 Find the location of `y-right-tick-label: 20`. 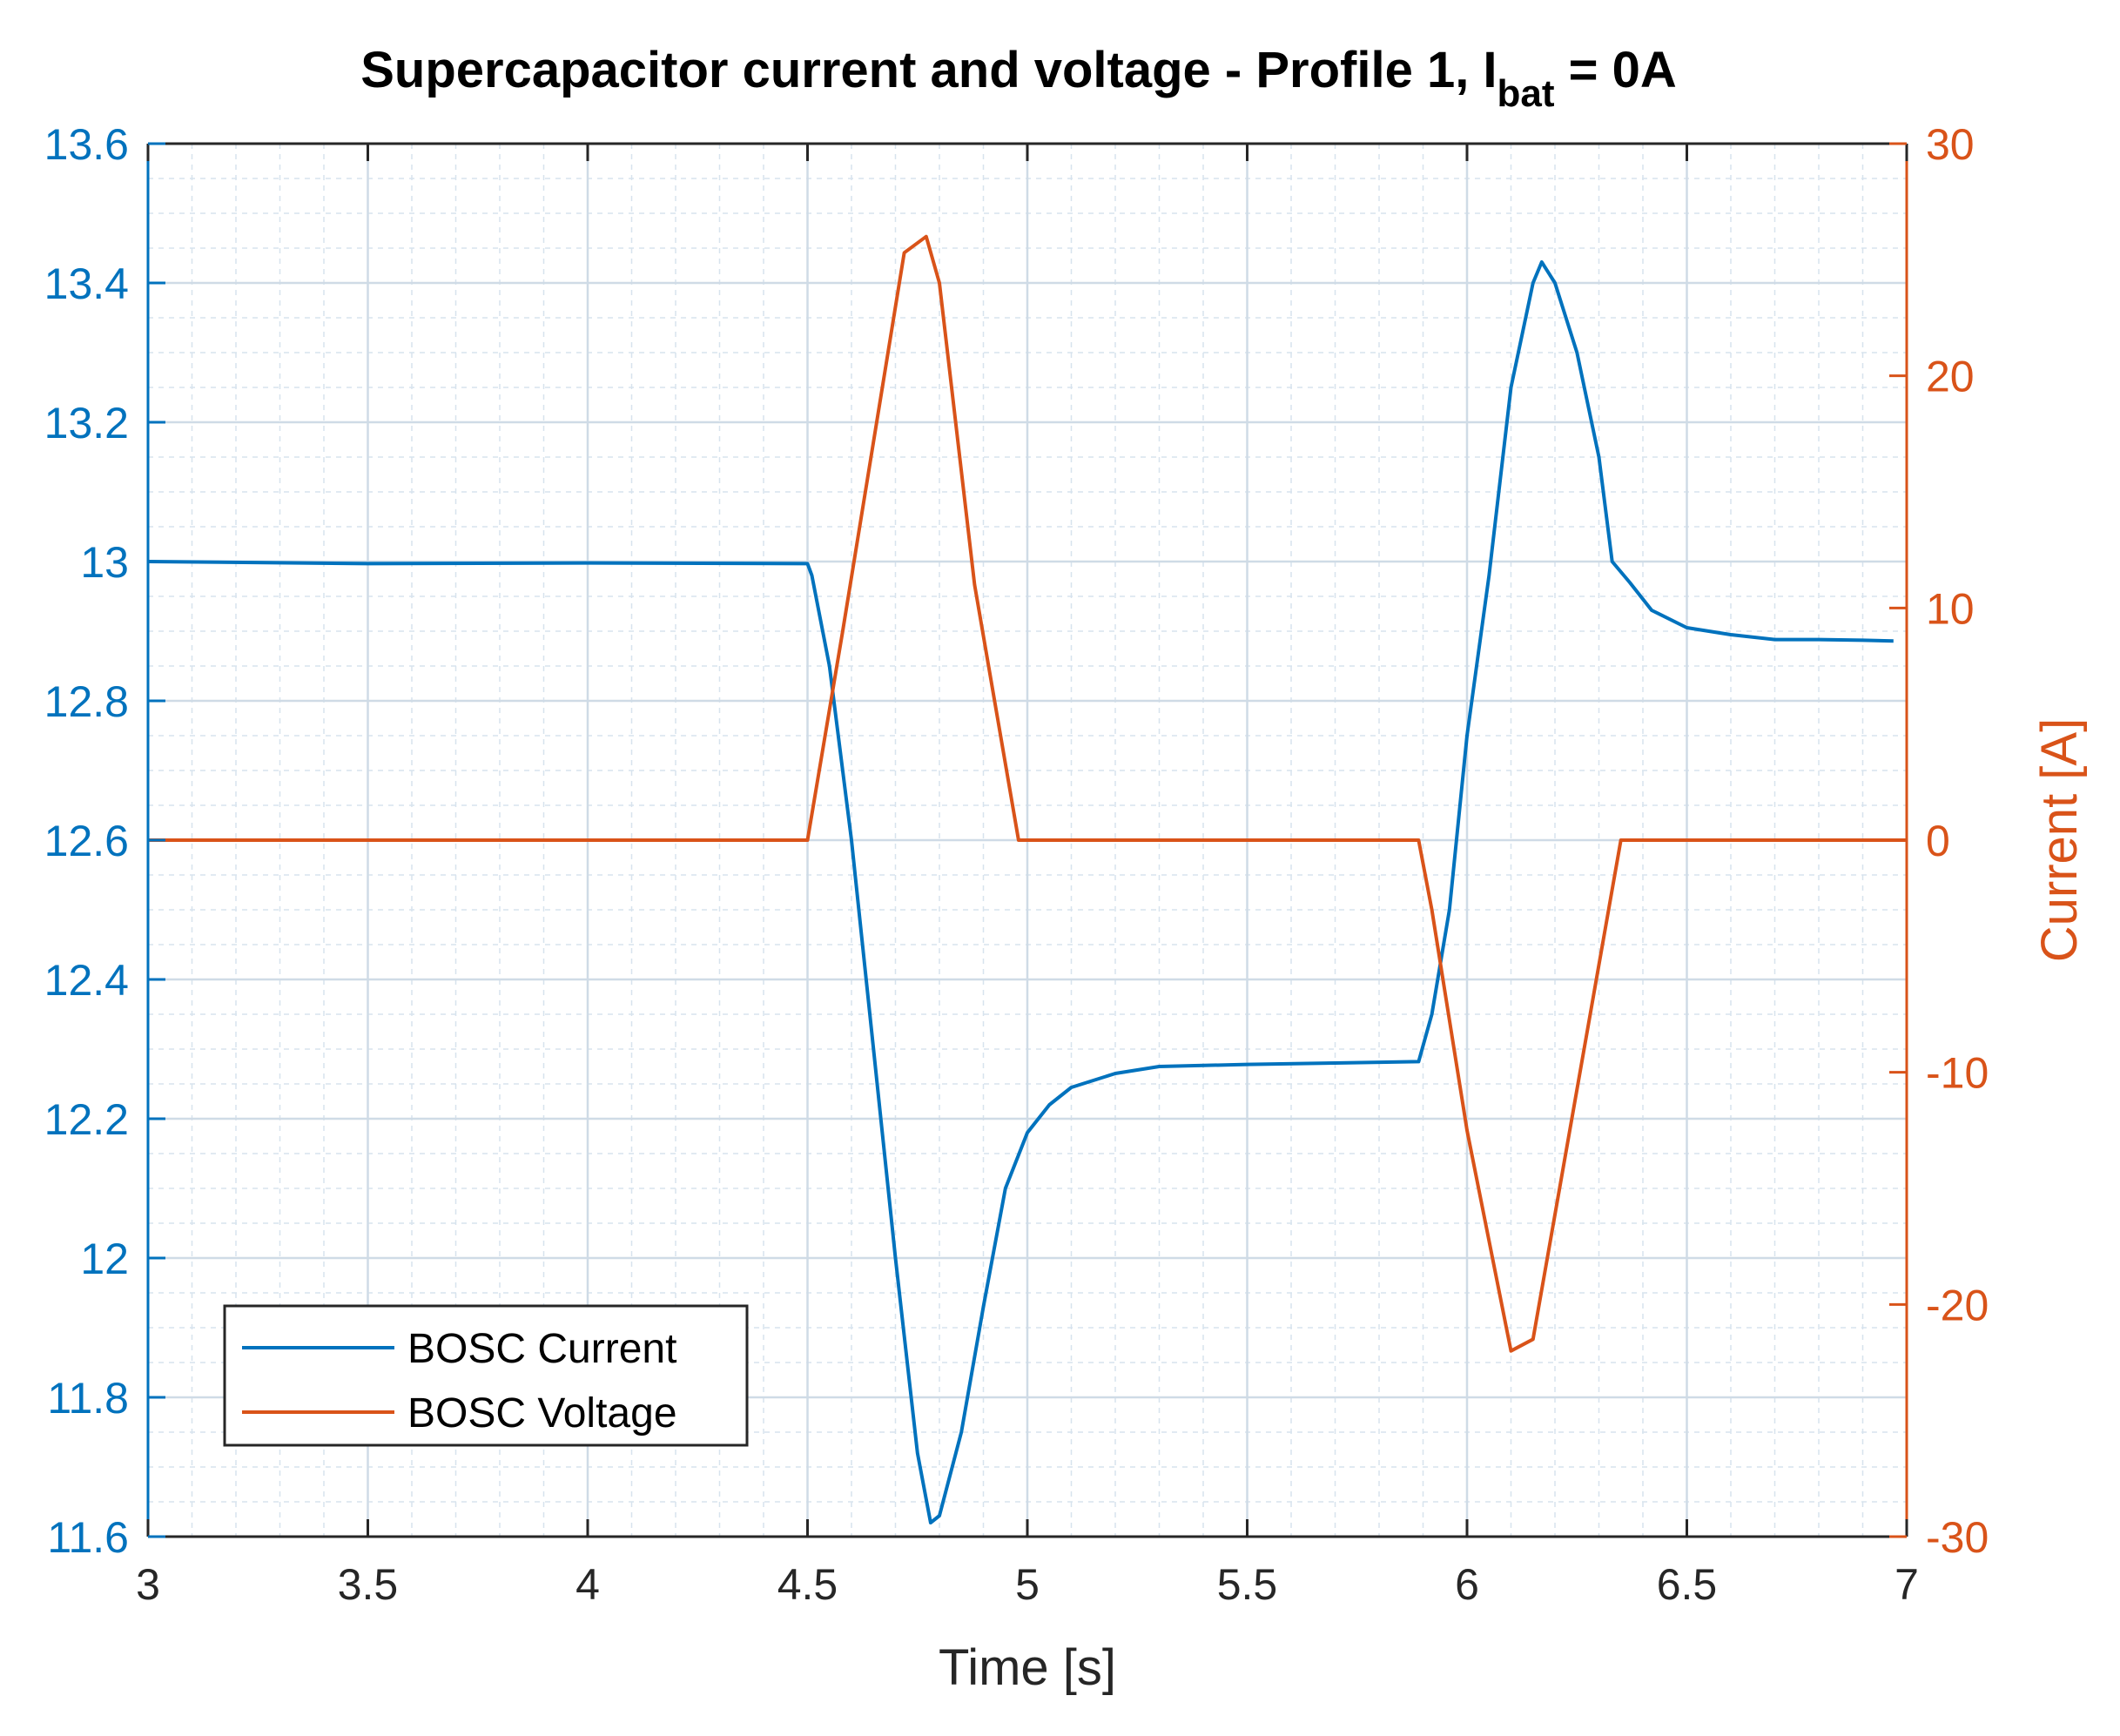

y-right-tick-label: 20 is located at coordinates (1951, 377).